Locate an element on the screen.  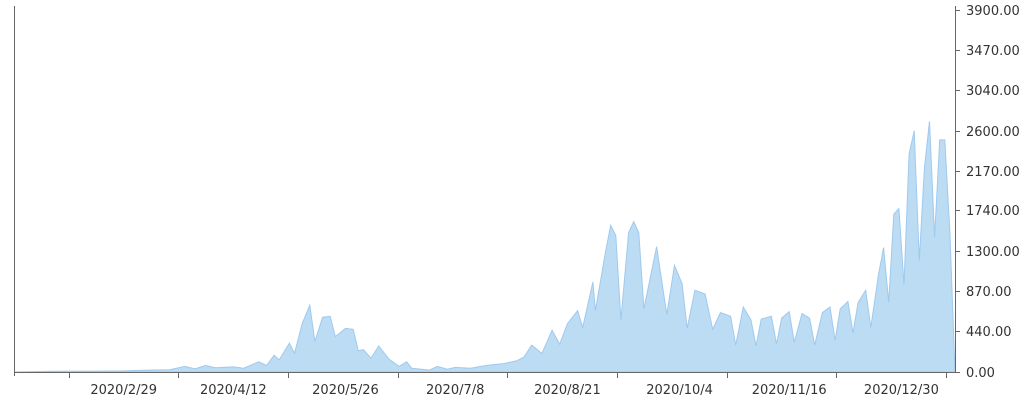
y-tick-label: 2170.00 is located at coordinates (993, 172).